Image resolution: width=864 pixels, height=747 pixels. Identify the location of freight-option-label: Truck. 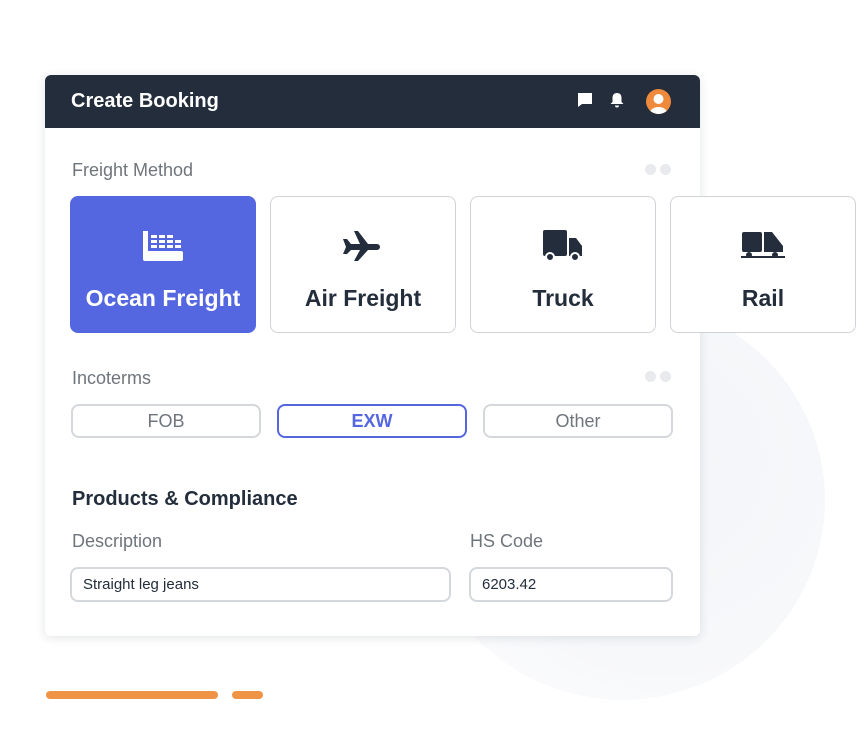
(563, 298).